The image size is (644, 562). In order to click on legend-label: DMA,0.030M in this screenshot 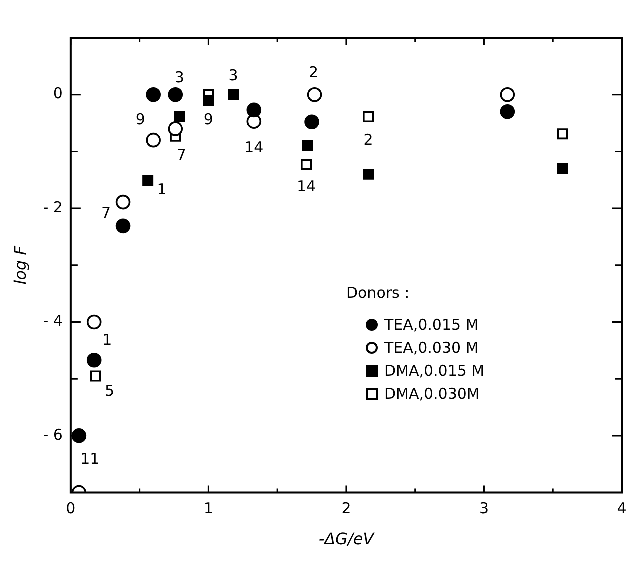, I will do `click(432, 393)`.